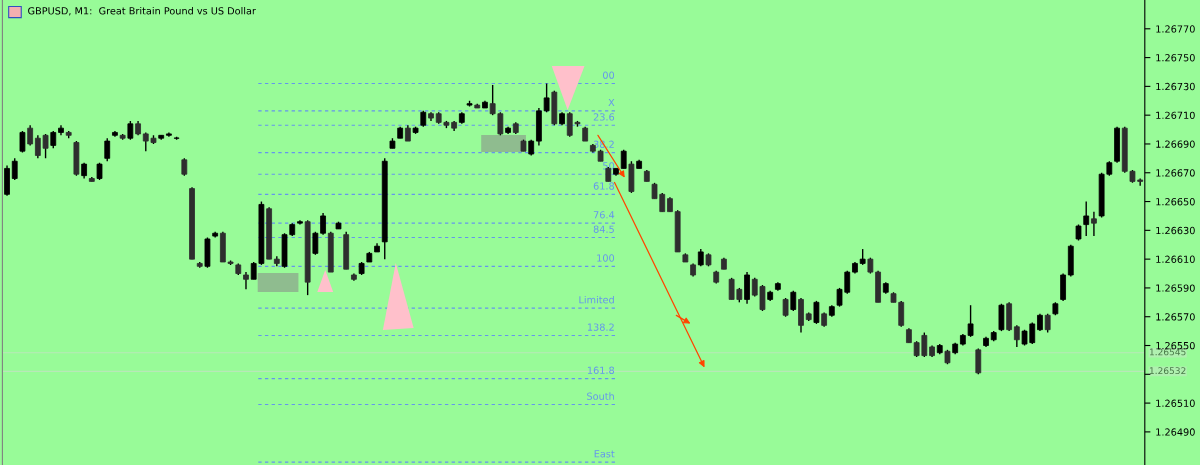 This screenshot has height=465, width=1200. Describe the element at coordinates (1175, 403) in the screenshot. I see `y-tick-label: 1.26510` at that location.